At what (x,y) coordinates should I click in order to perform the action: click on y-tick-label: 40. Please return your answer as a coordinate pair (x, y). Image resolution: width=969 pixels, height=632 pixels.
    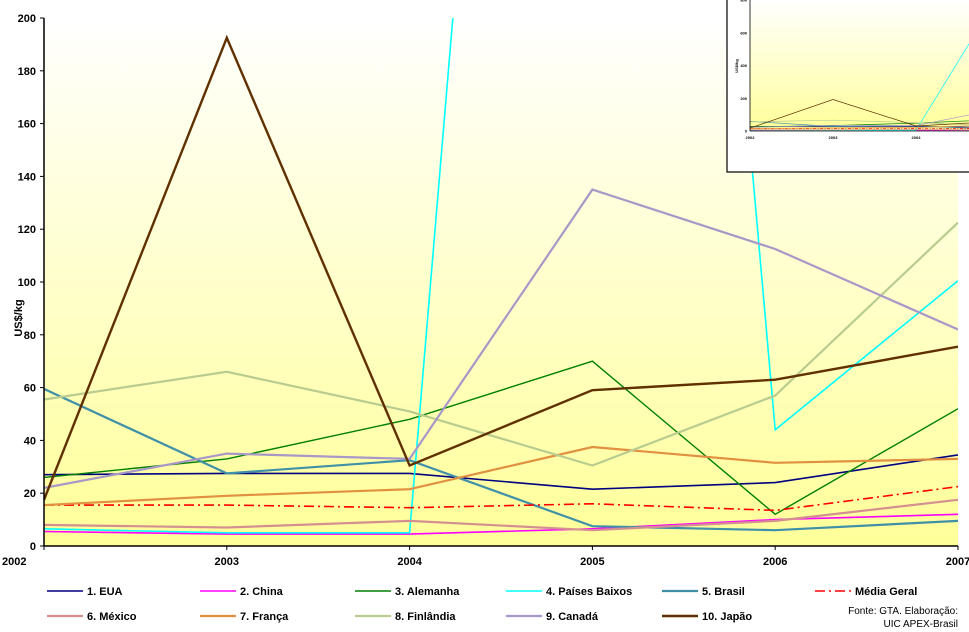
    Looking at the image, I should click on (30, 441).